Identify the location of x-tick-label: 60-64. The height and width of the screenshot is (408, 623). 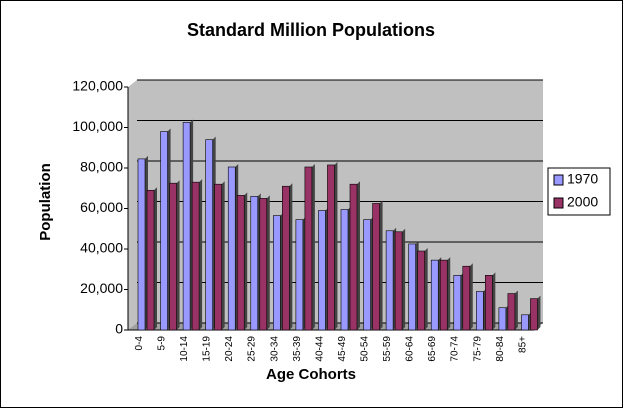
(410, 349).